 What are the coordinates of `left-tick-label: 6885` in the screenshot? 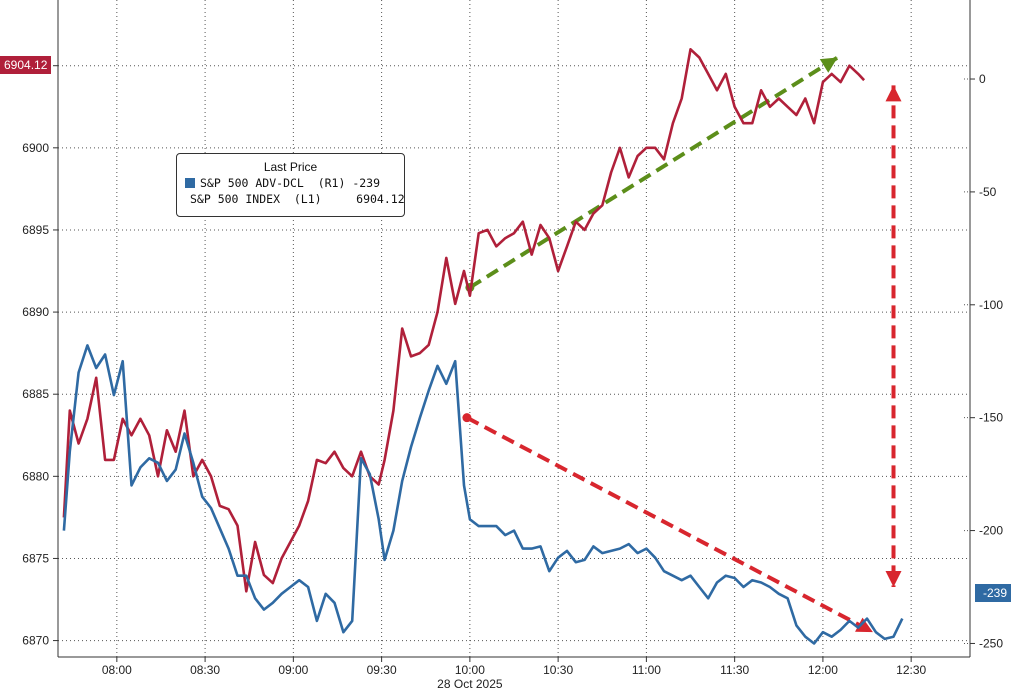 It's located at (35, 394).